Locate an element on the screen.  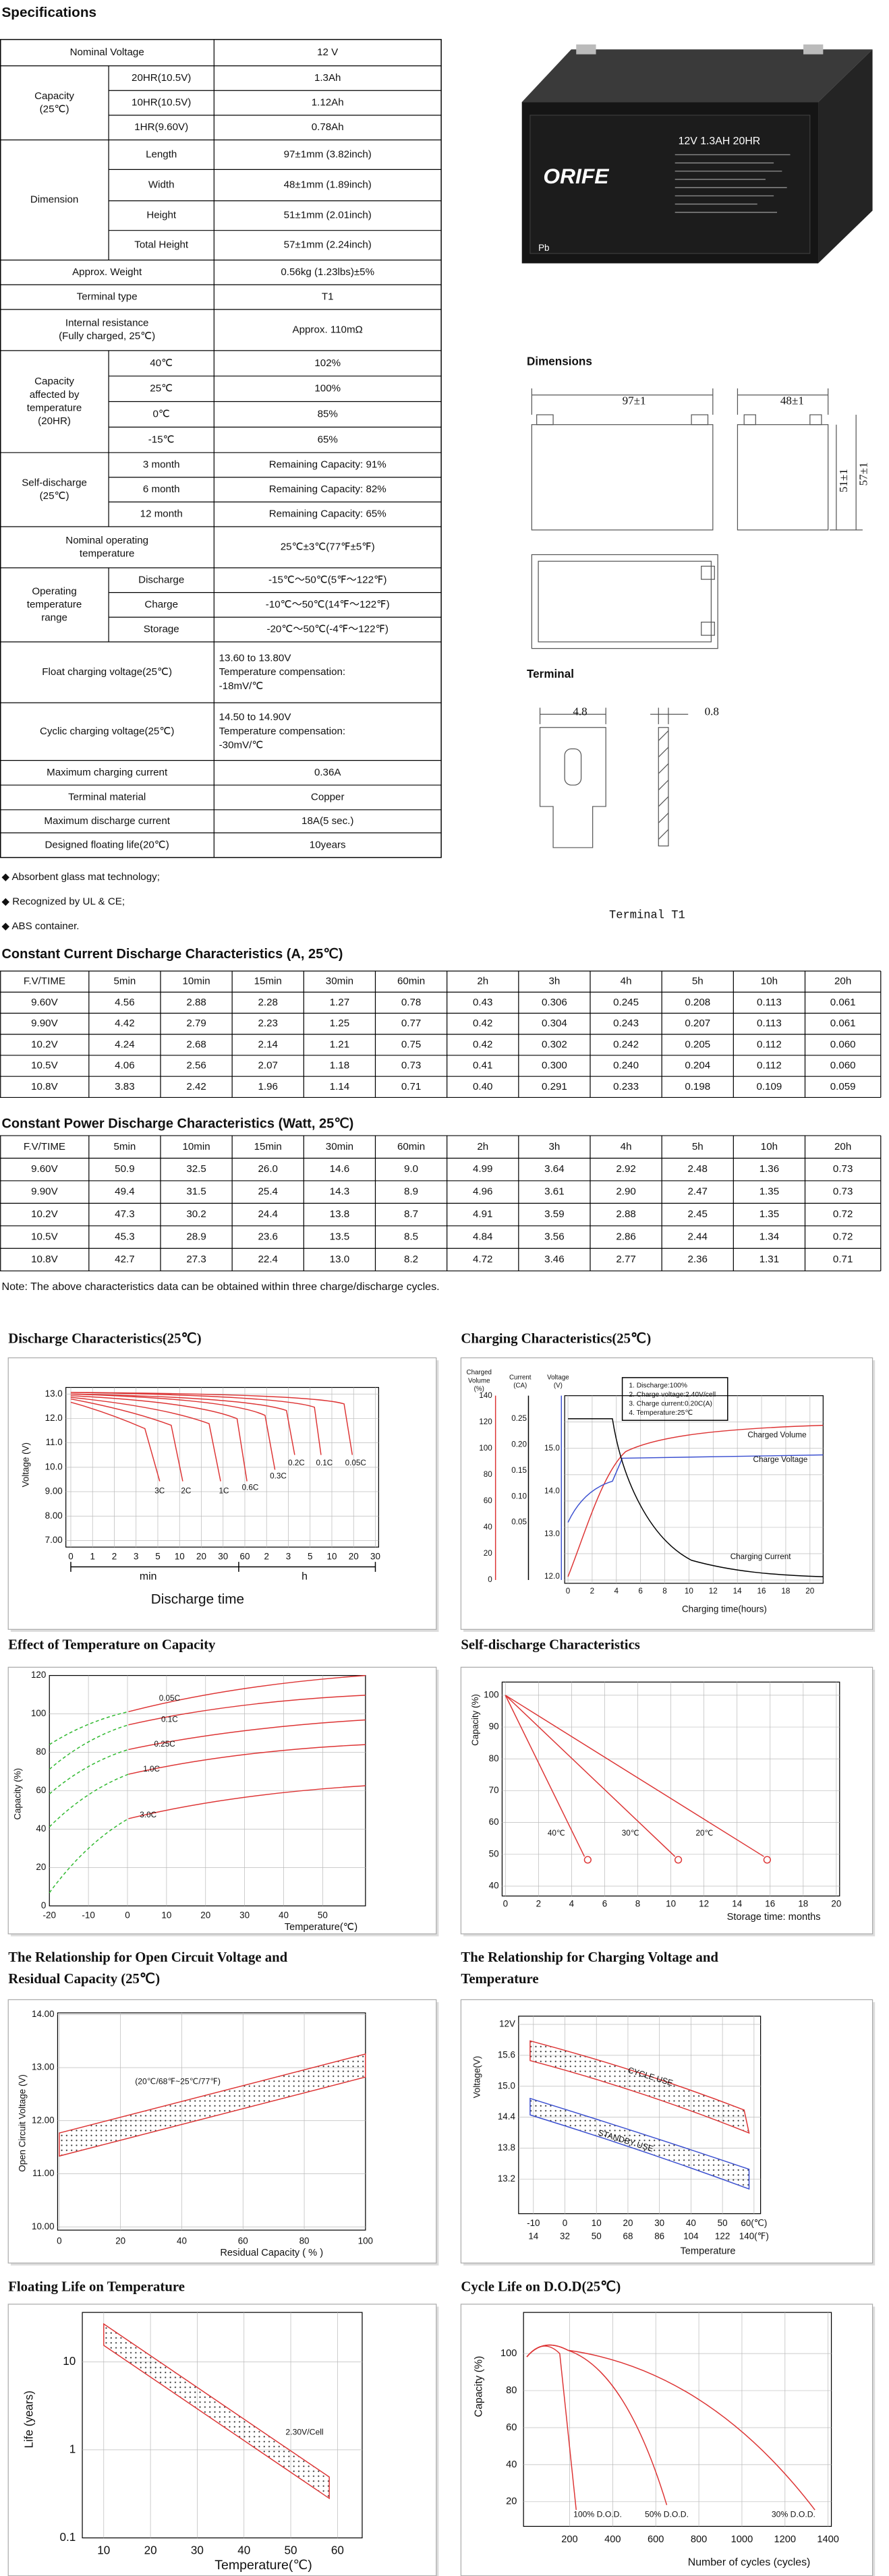
table-cell: 4.24 is located at coordinates (124, 1044).